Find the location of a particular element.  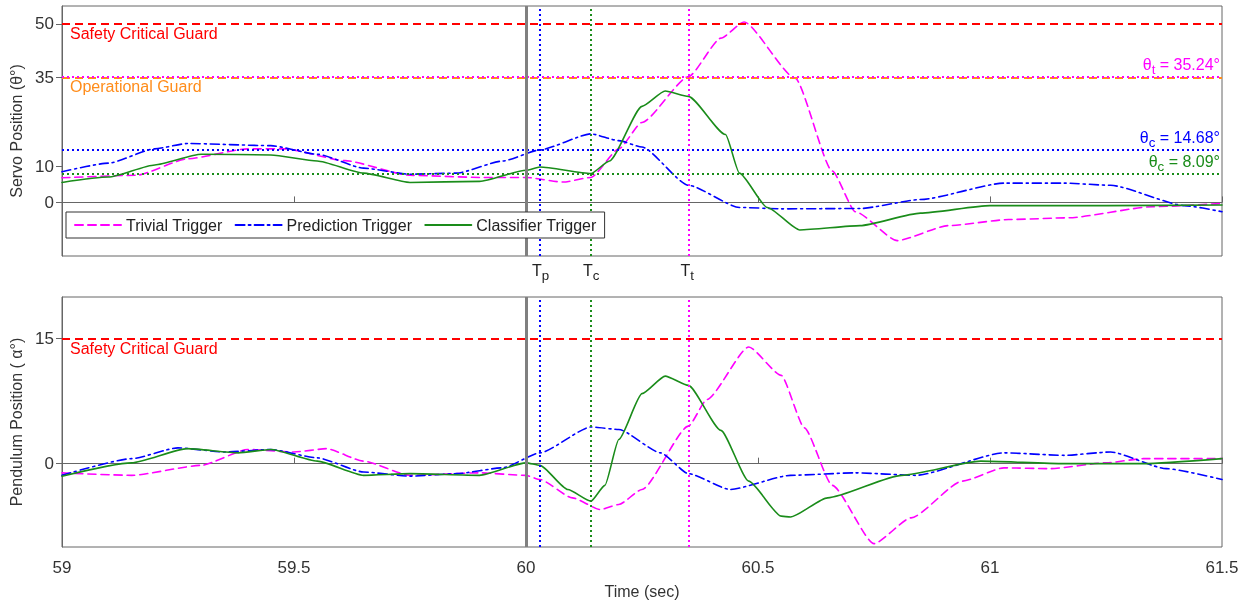

ref-line-label: Operational Guard is located at coordinates (136, 87).